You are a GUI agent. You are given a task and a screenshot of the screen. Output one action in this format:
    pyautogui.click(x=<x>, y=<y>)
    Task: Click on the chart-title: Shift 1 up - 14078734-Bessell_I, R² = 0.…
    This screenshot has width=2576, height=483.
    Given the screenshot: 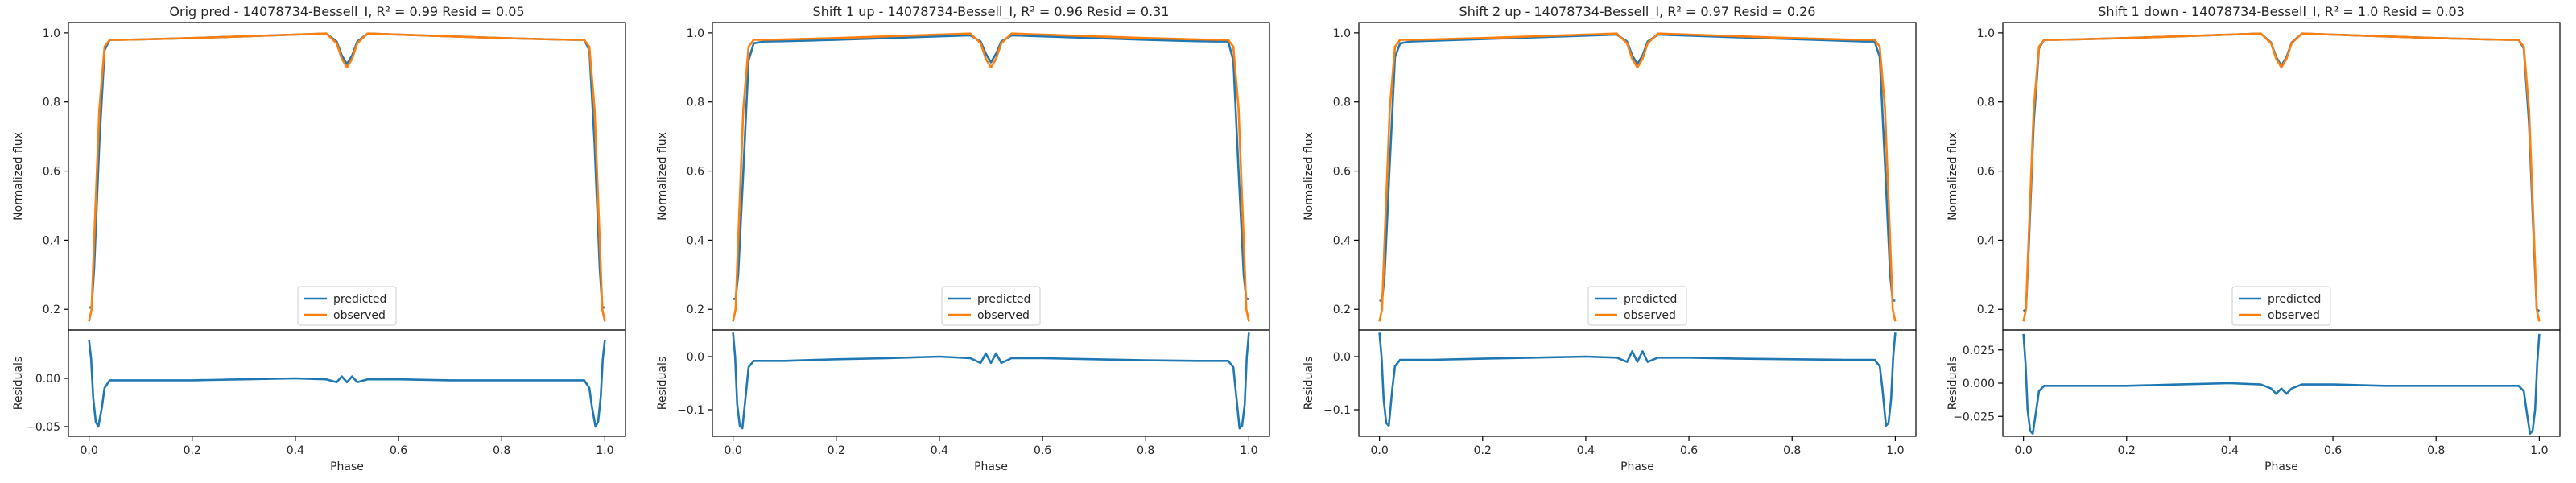 What is the action you would take?
    pyautogui.click(x=991, y=12)
    